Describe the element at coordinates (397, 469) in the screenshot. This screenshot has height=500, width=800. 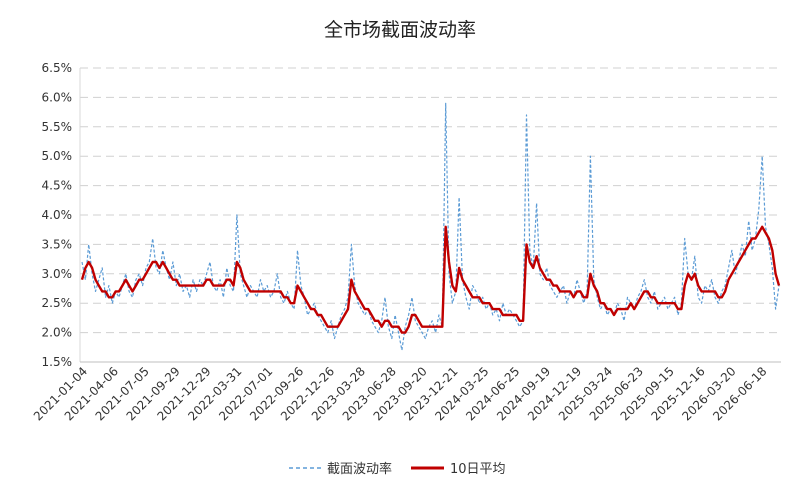
I see `legend: 截面波动率 10日平均` at that location.